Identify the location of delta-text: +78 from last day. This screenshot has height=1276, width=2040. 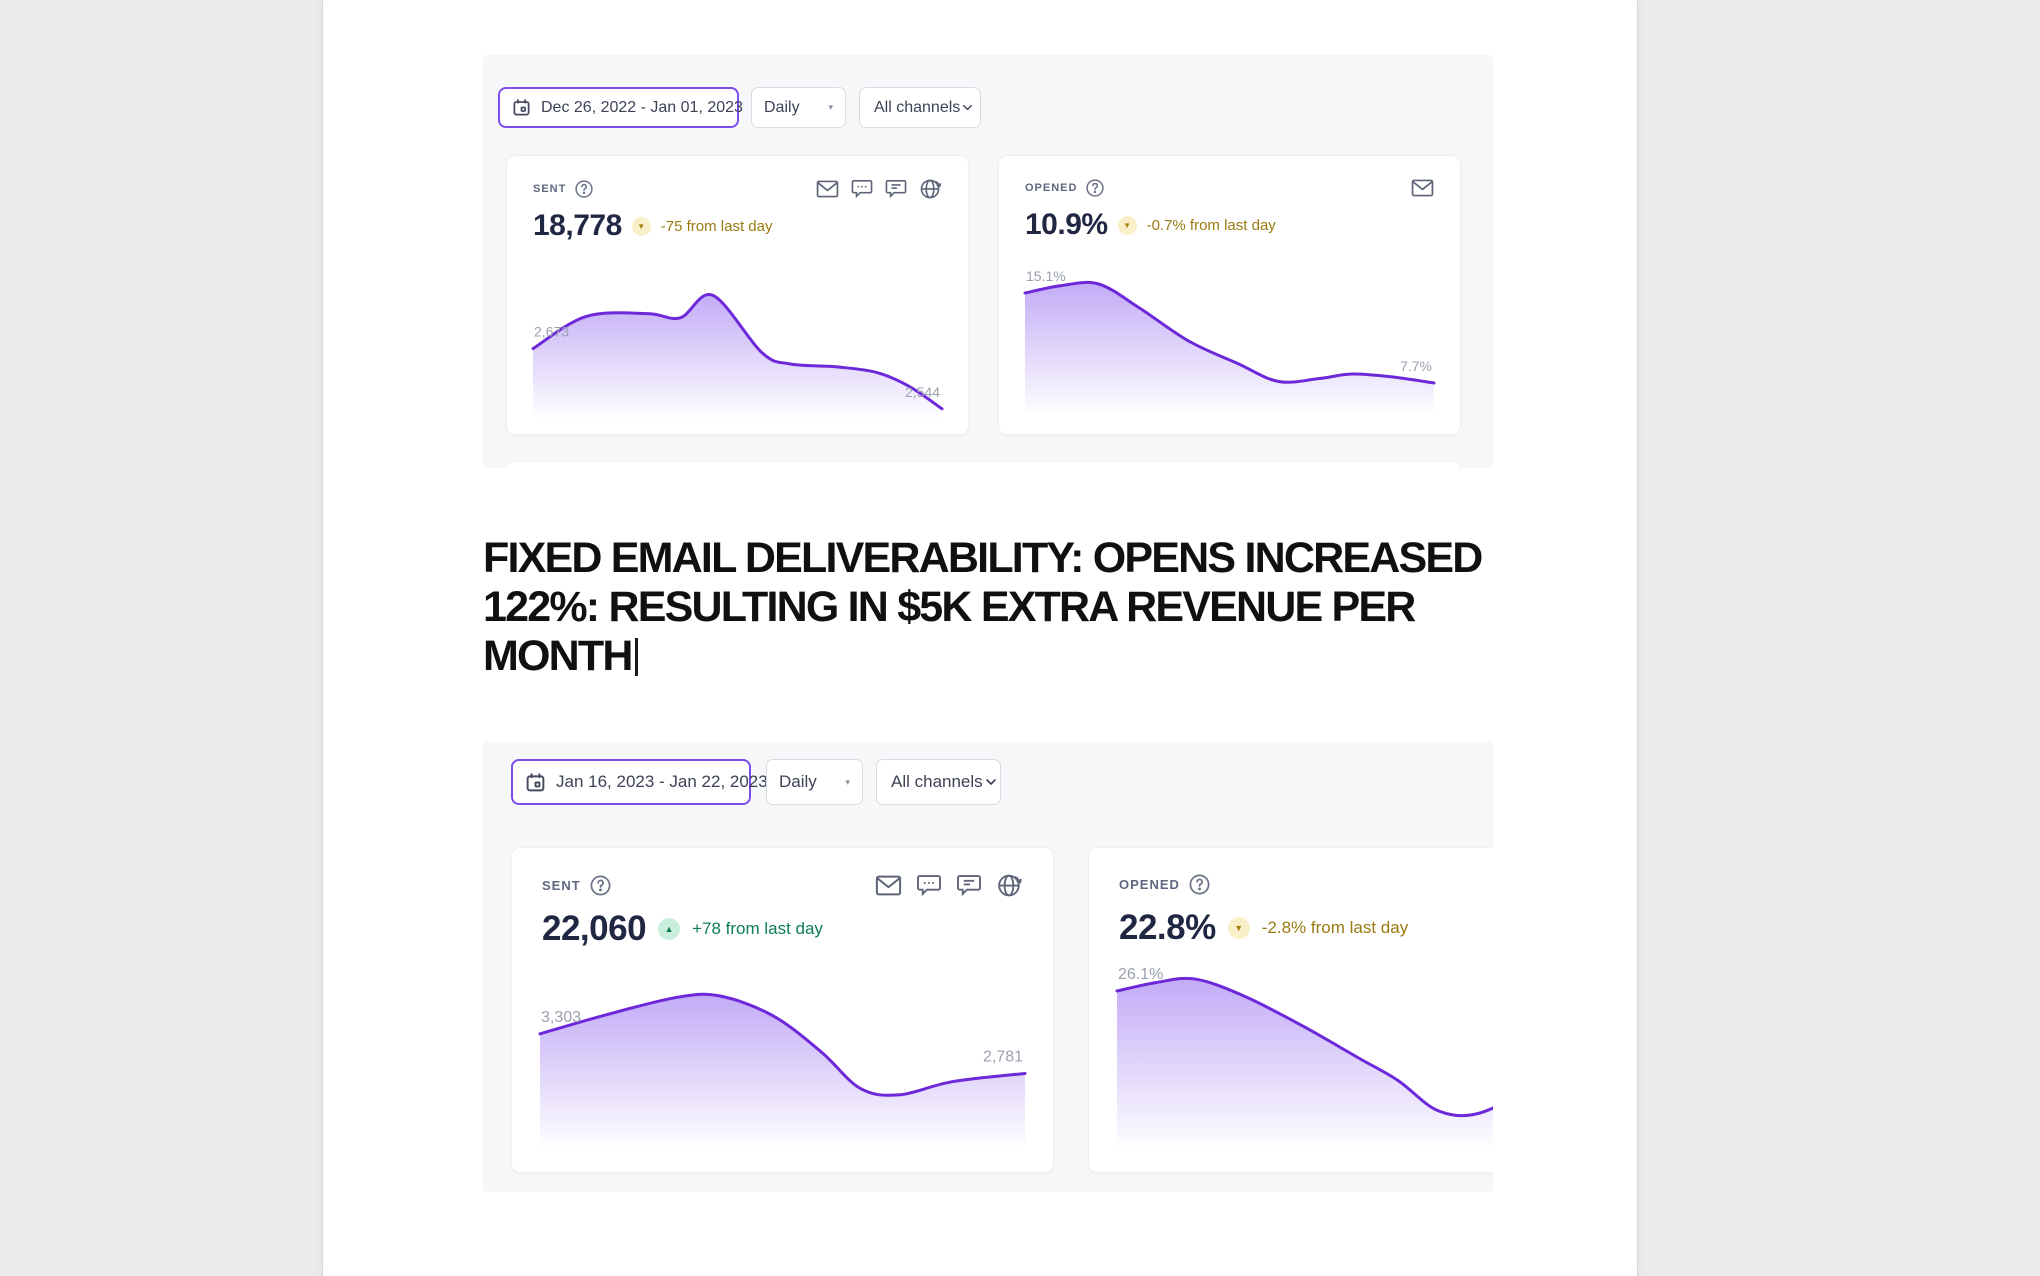
(757, 928).